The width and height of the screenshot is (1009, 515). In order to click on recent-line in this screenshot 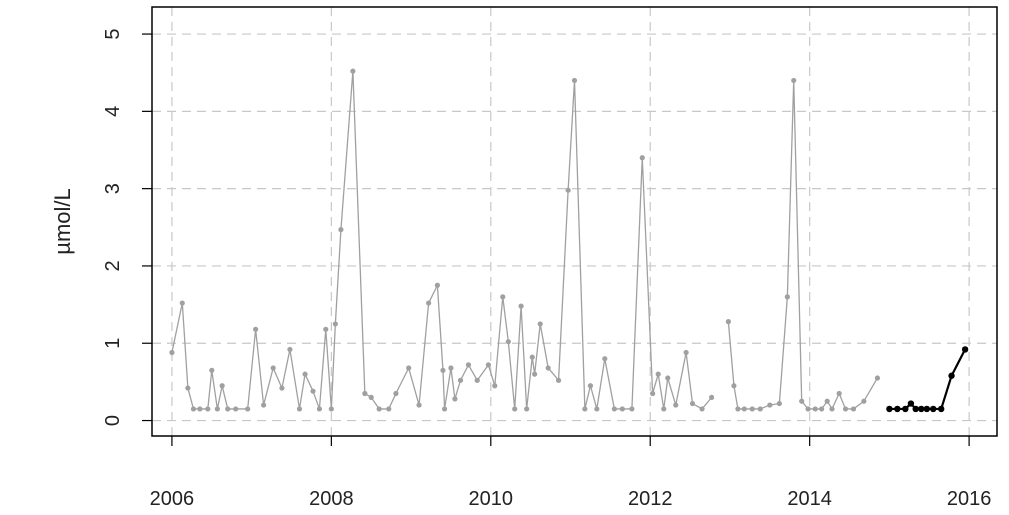, I will do `click(928, 379)`.